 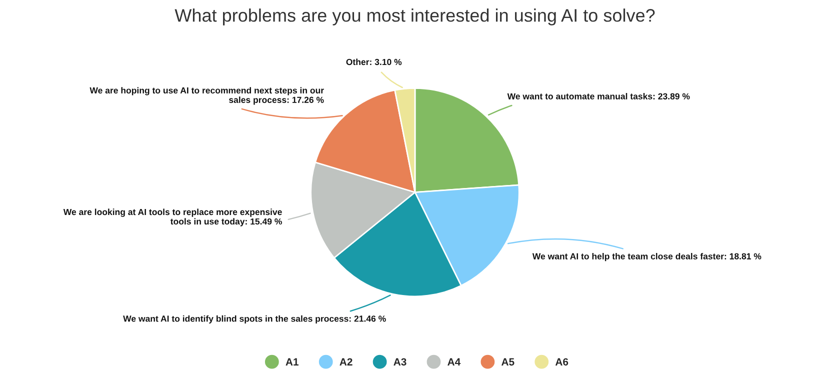 I want to click on data-label: Other: 3.10 %, so click(x=374, y=62).